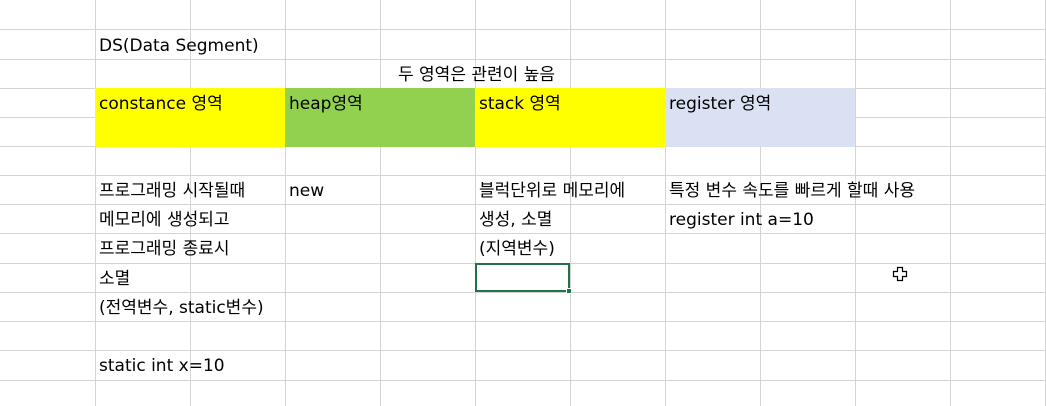  I want to click on constance-header-fill, so click(190, 117).